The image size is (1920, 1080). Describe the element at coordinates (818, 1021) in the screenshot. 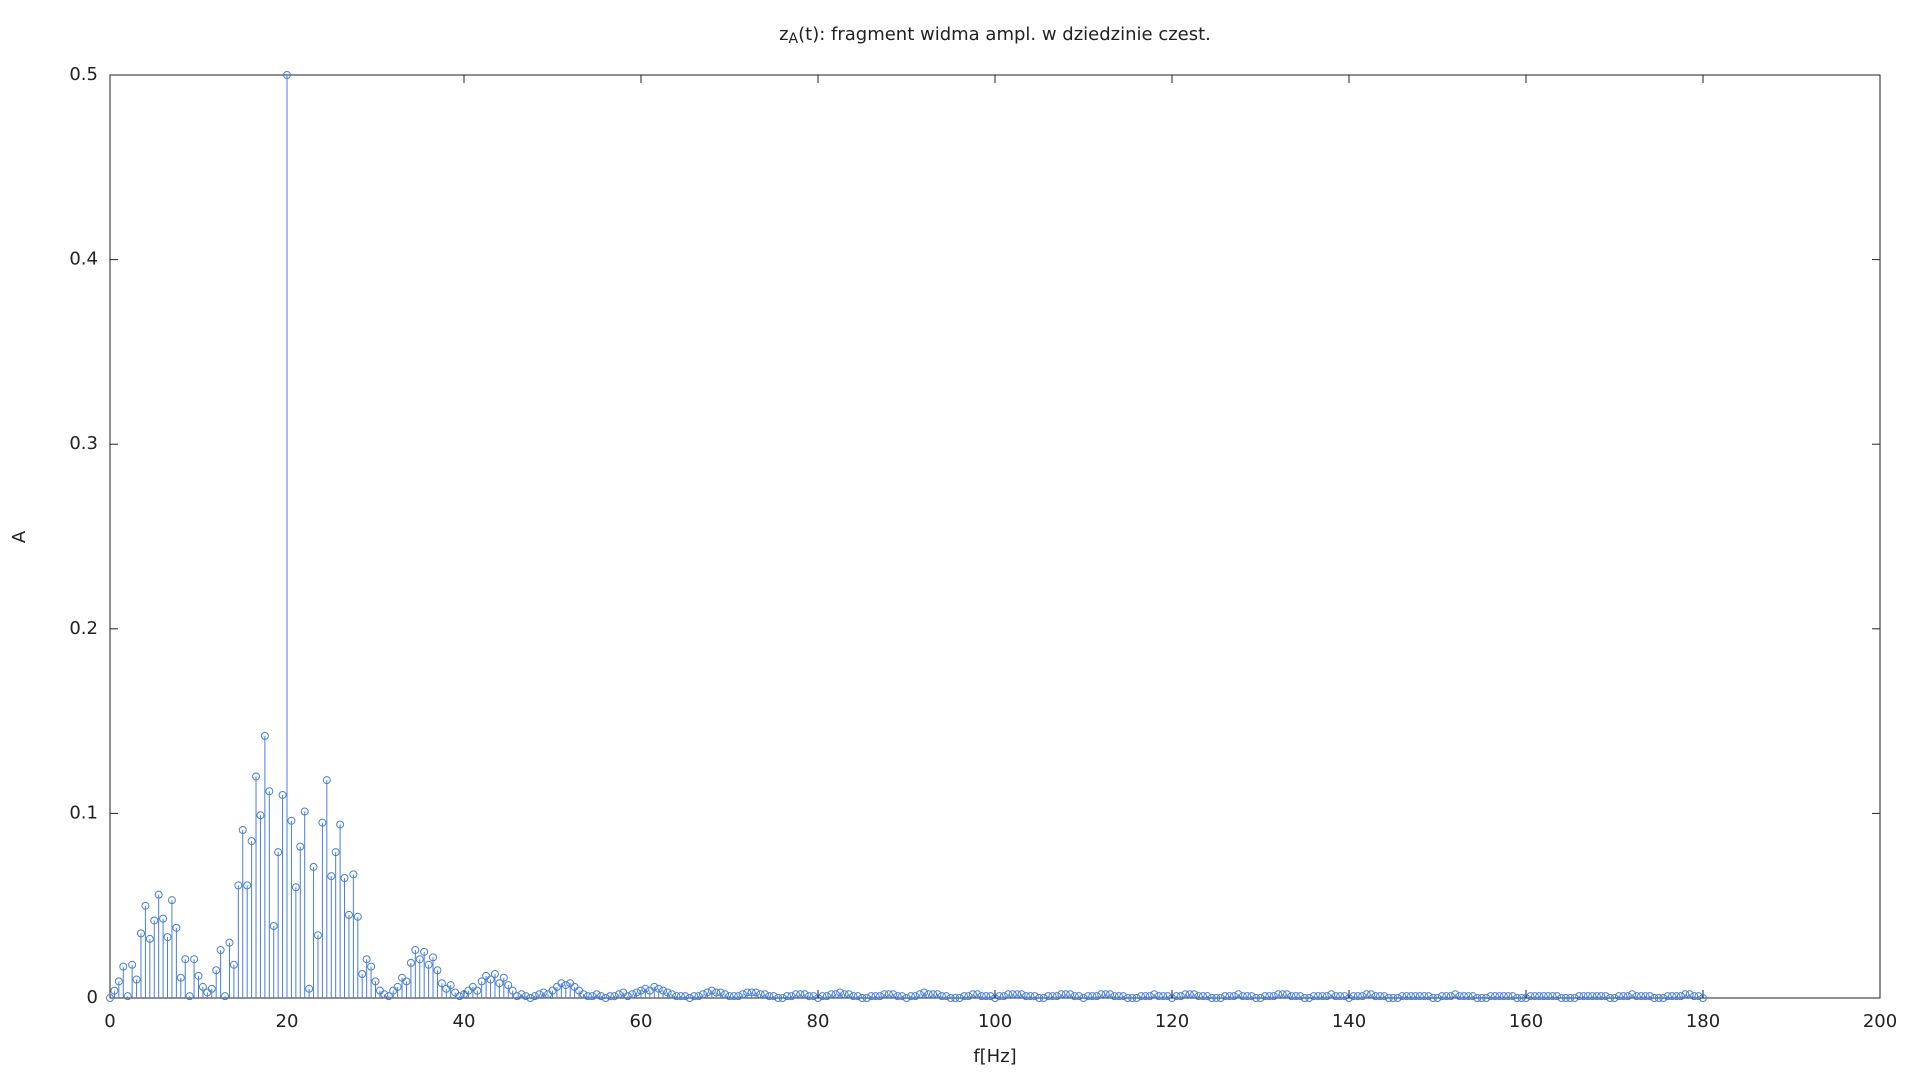

I see `x-tick-label: 80` at that location.